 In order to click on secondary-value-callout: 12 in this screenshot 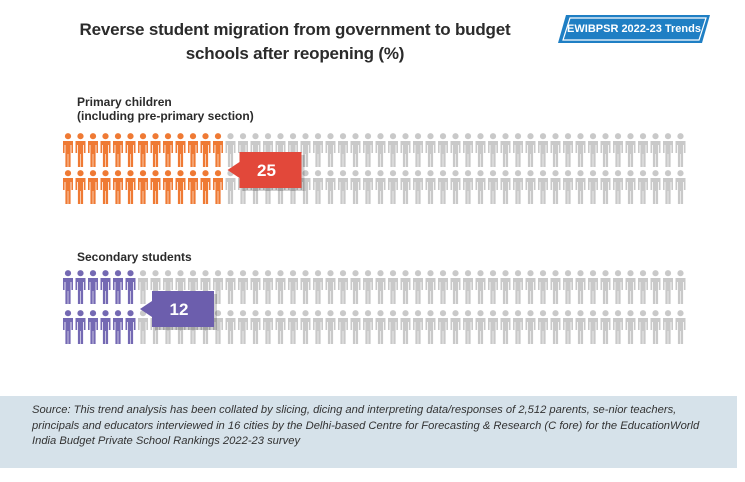, I will do `click(178, 310)`.